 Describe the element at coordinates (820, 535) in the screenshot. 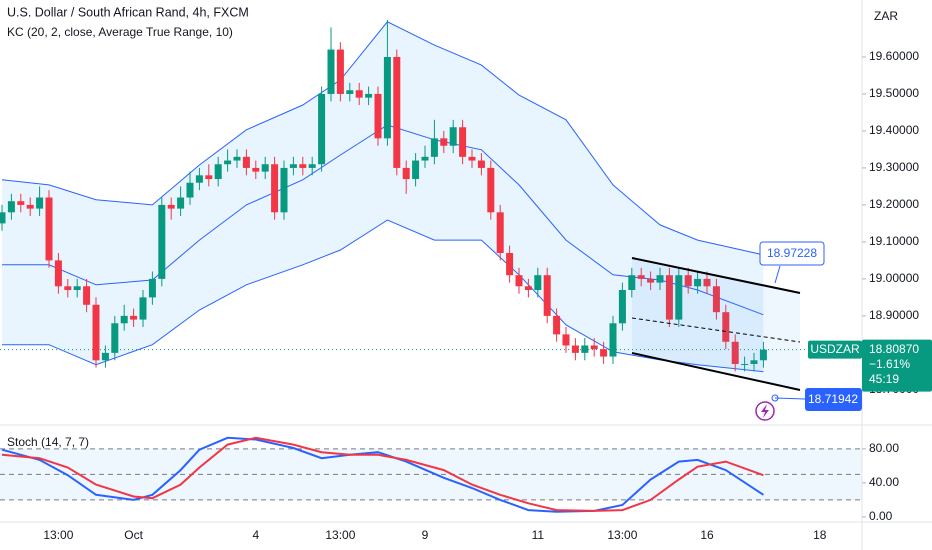

I see `x-tick-label: 18` at that location.